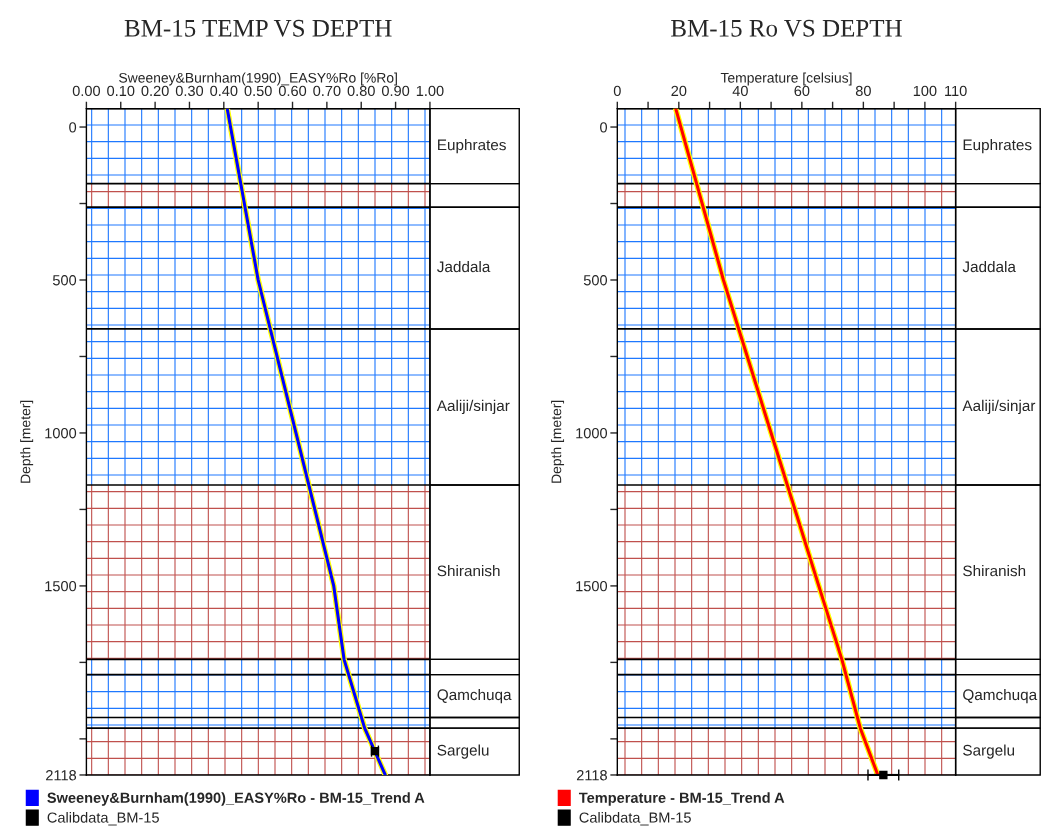 The height and width of the screenshot is (836, 1041). What do you see at coordinates (681, 799) in the screenshot?
I see `legend-label: Temperature - BM-15_Trend A` at bounding box center [681, 799].